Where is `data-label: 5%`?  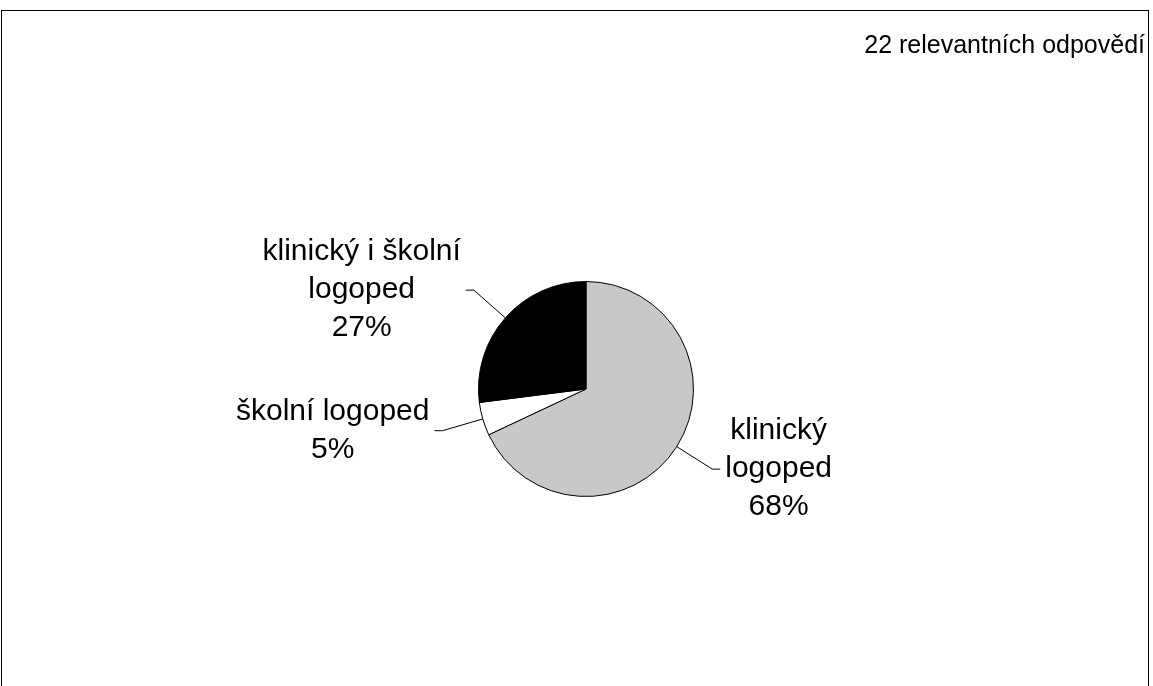
data-label: 5% is located at coordinates (333, 447).